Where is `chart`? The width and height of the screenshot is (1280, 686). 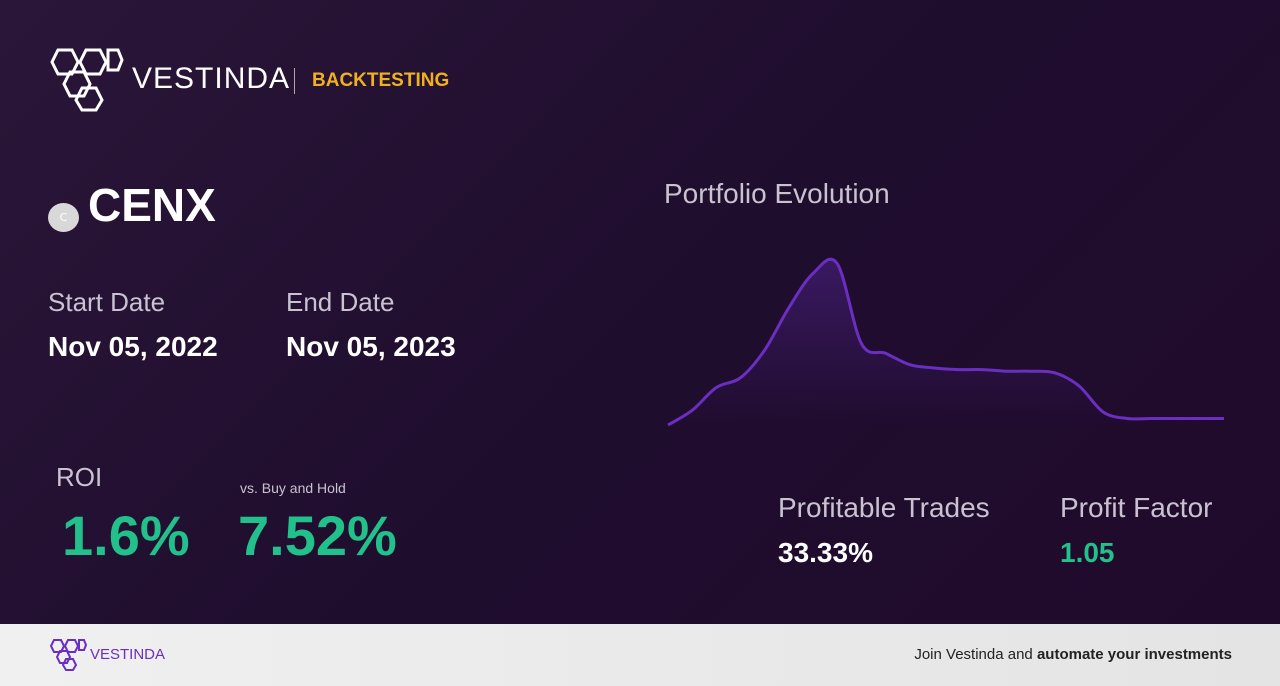
chart is located at coordinates (945, 342).